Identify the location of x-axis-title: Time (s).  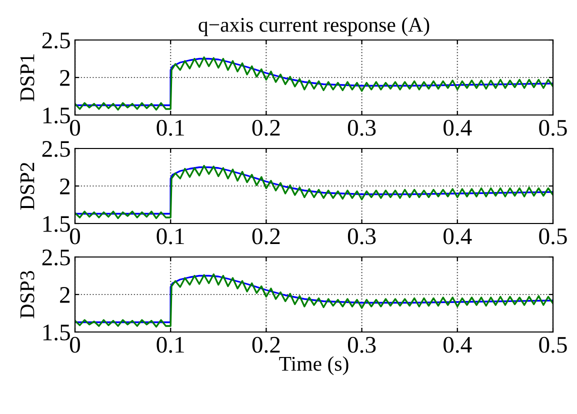
(313, 366).